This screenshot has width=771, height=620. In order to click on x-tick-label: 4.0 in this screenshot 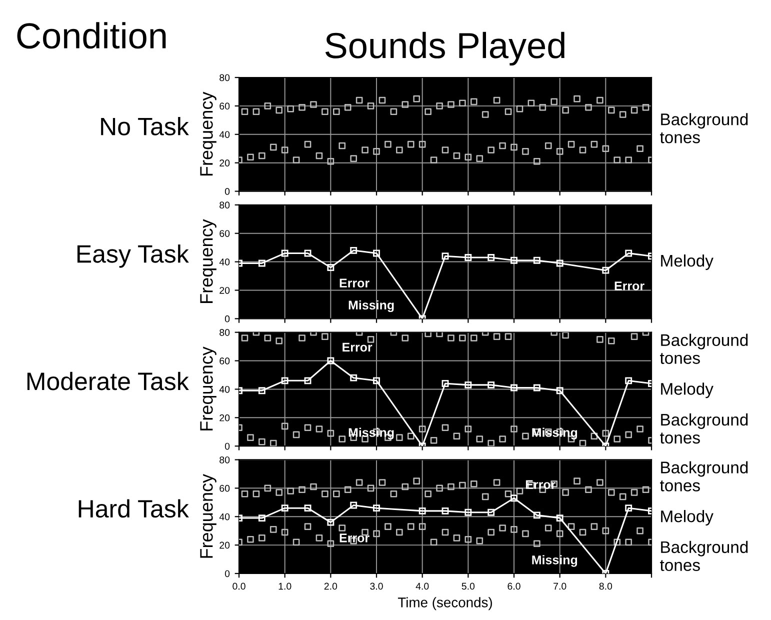, I will do `click(422, 586)`.